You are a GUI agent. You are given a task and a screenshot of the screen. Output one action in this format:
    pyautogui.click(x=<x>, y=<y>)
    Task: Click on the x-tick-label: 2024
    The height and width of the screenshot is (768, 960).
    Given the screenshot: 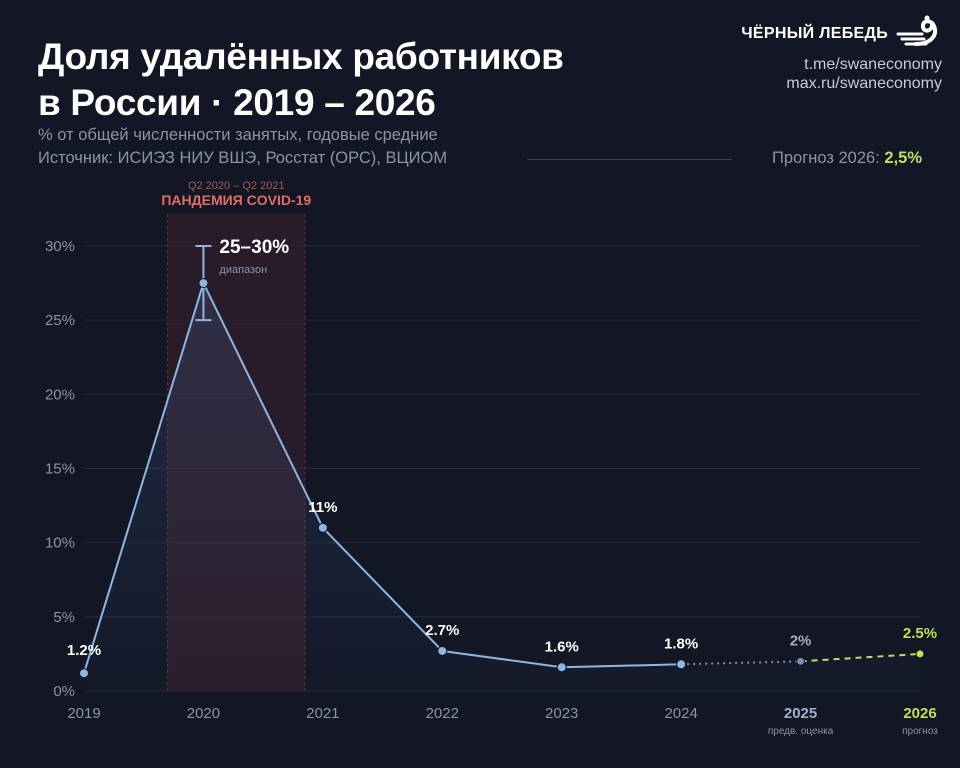 What is the action you would take?
    pyautogui.click(x=680, y=713)
    